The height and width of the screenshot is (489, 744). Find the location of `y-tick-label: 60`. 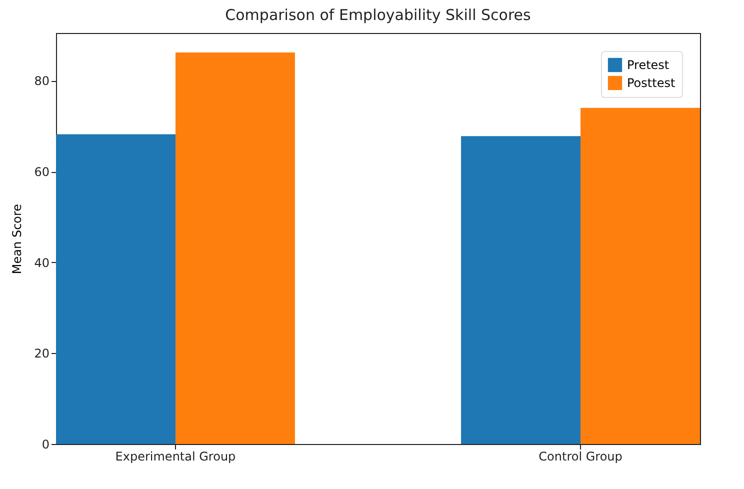

y-tick-label: 60 is located at coordinates (42, 172).